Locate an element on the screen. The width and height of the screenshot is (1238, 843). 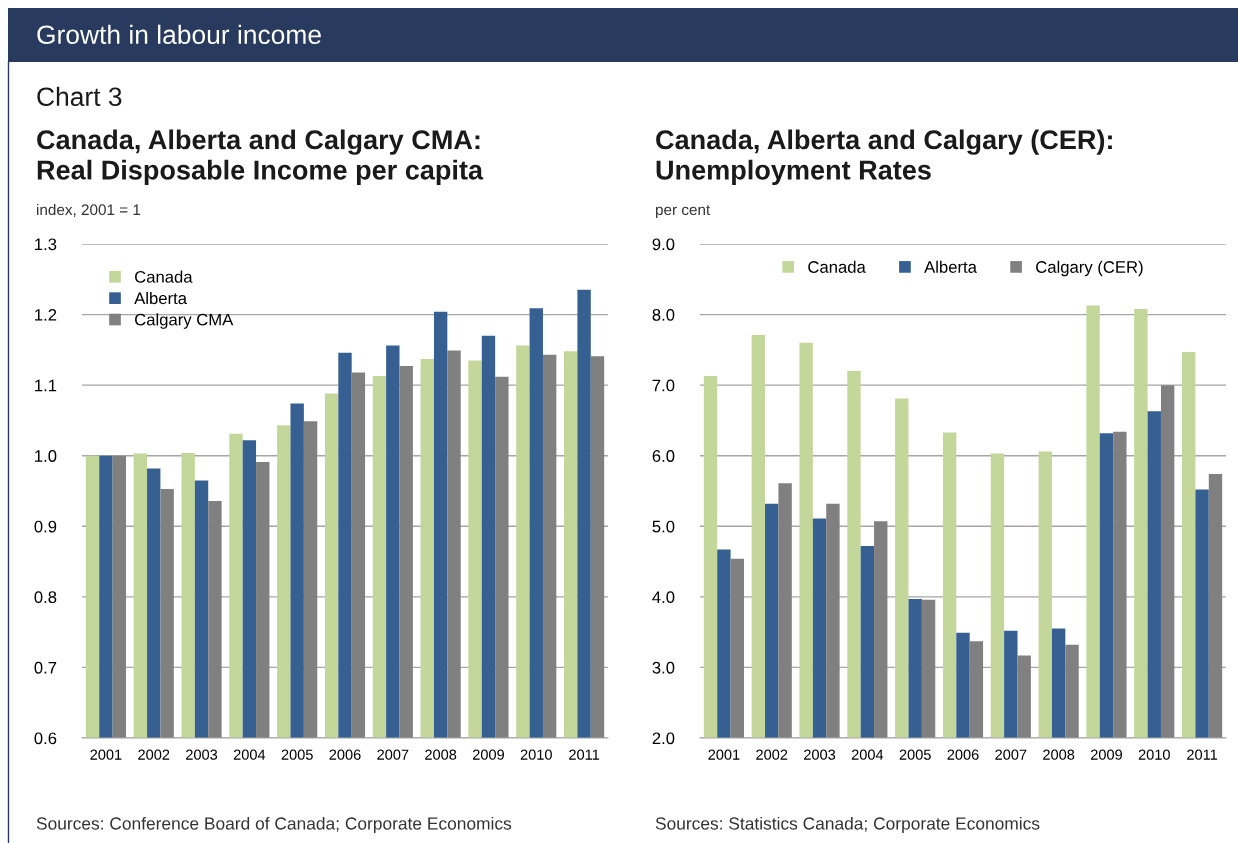
y-tick-label: 6.0 is located at coordinates (663, 456).